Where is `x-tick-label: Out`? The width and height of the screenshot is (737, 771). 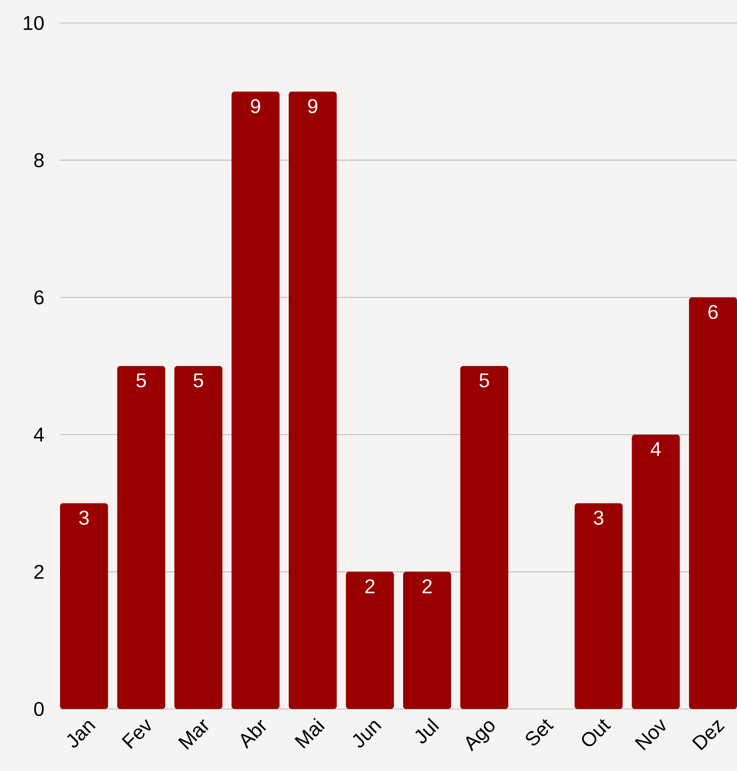 x-tick-label: Out is located at coordinates (596, 732).